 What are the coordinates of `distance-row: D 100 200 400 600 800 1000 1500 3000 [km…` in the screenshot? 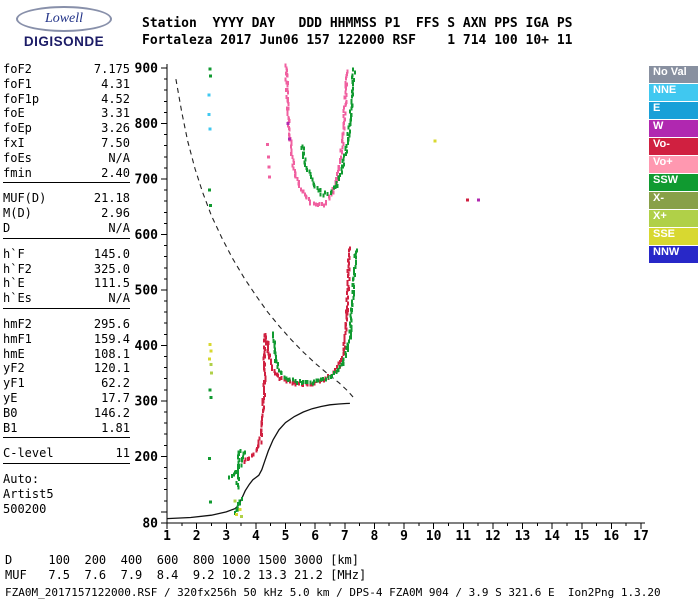 It's located at (182, 560).